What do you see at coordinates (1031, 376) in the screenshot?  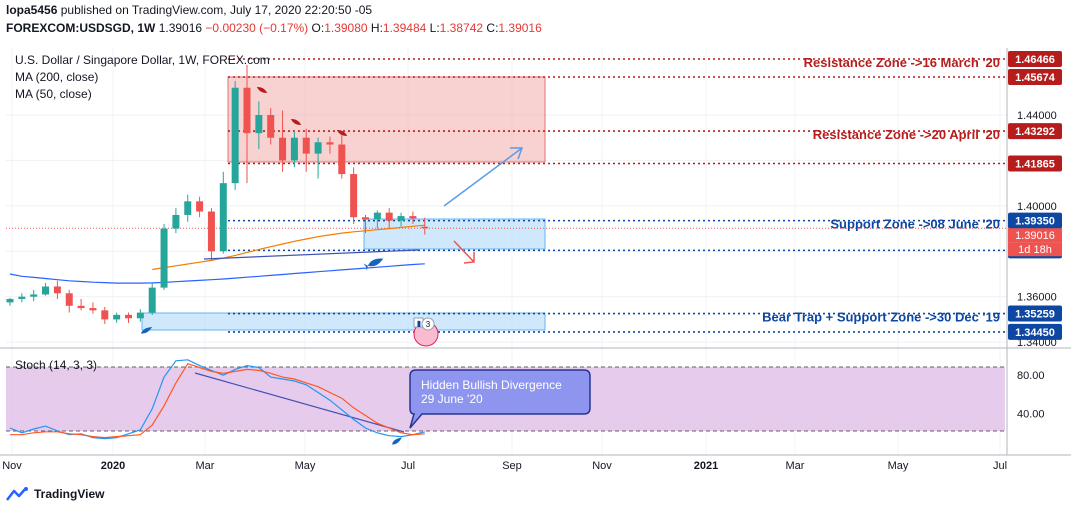 I see `stoch-tick-label: 80.00` at bounding box center [1031, 376].